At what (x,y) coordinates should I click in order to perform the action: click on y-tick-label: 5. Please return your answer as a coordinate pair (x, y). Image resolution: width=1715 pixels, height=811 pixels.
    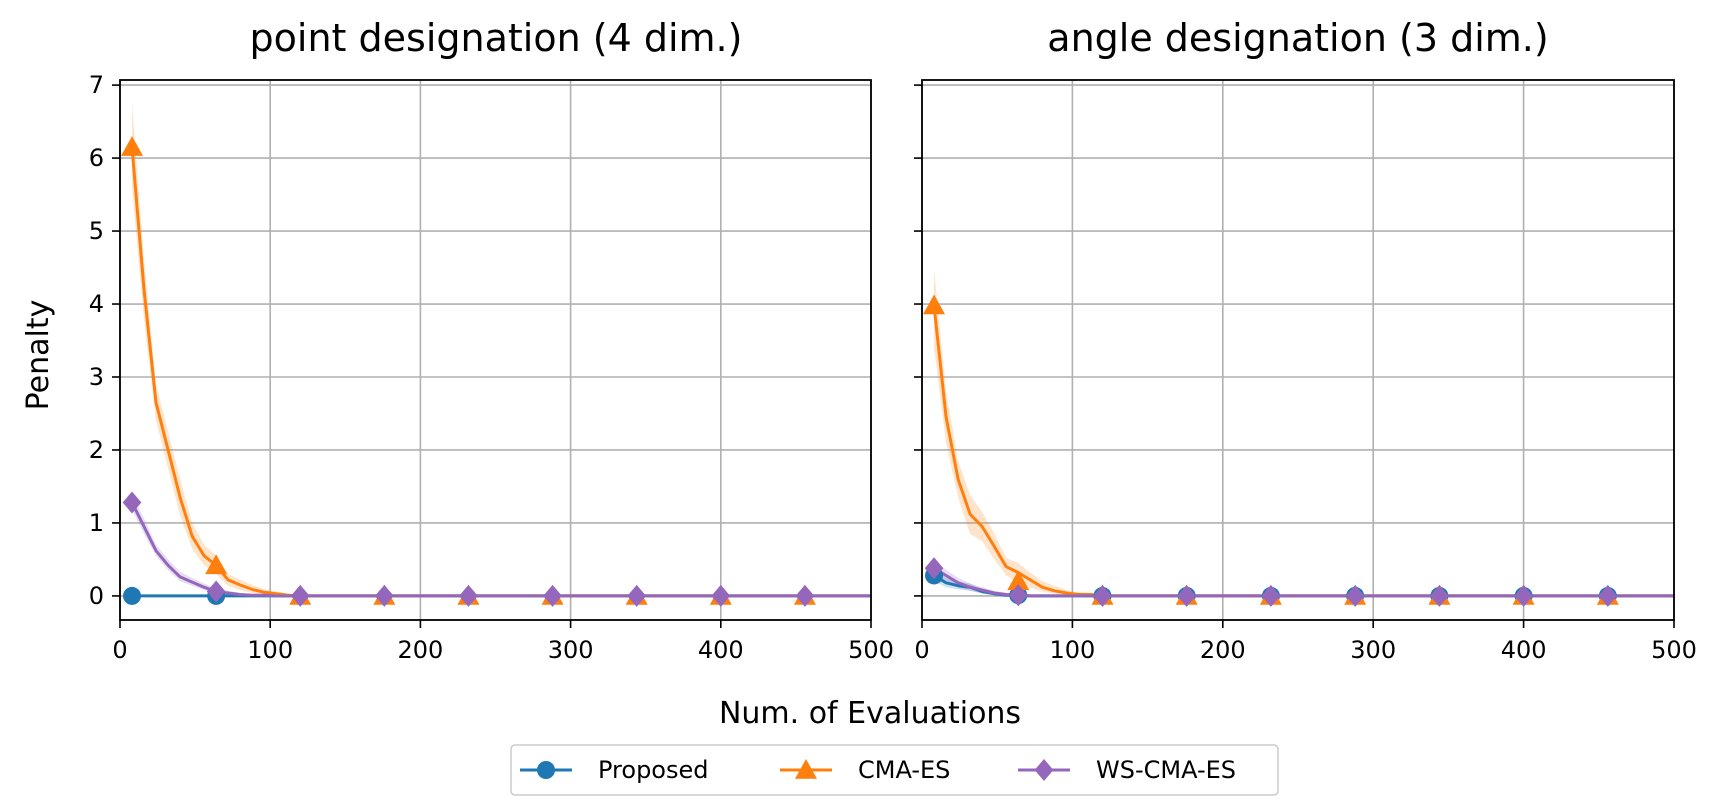
    Looking at the image, I should click on (96, 231).